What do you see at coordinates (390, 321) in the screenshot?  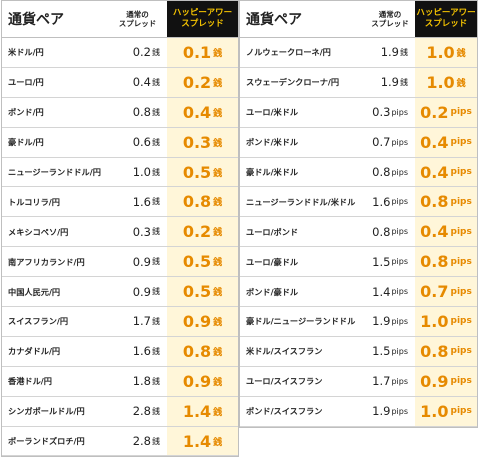 I see `normal-spread: 1.9 pips` at bounding box center [390, 321].